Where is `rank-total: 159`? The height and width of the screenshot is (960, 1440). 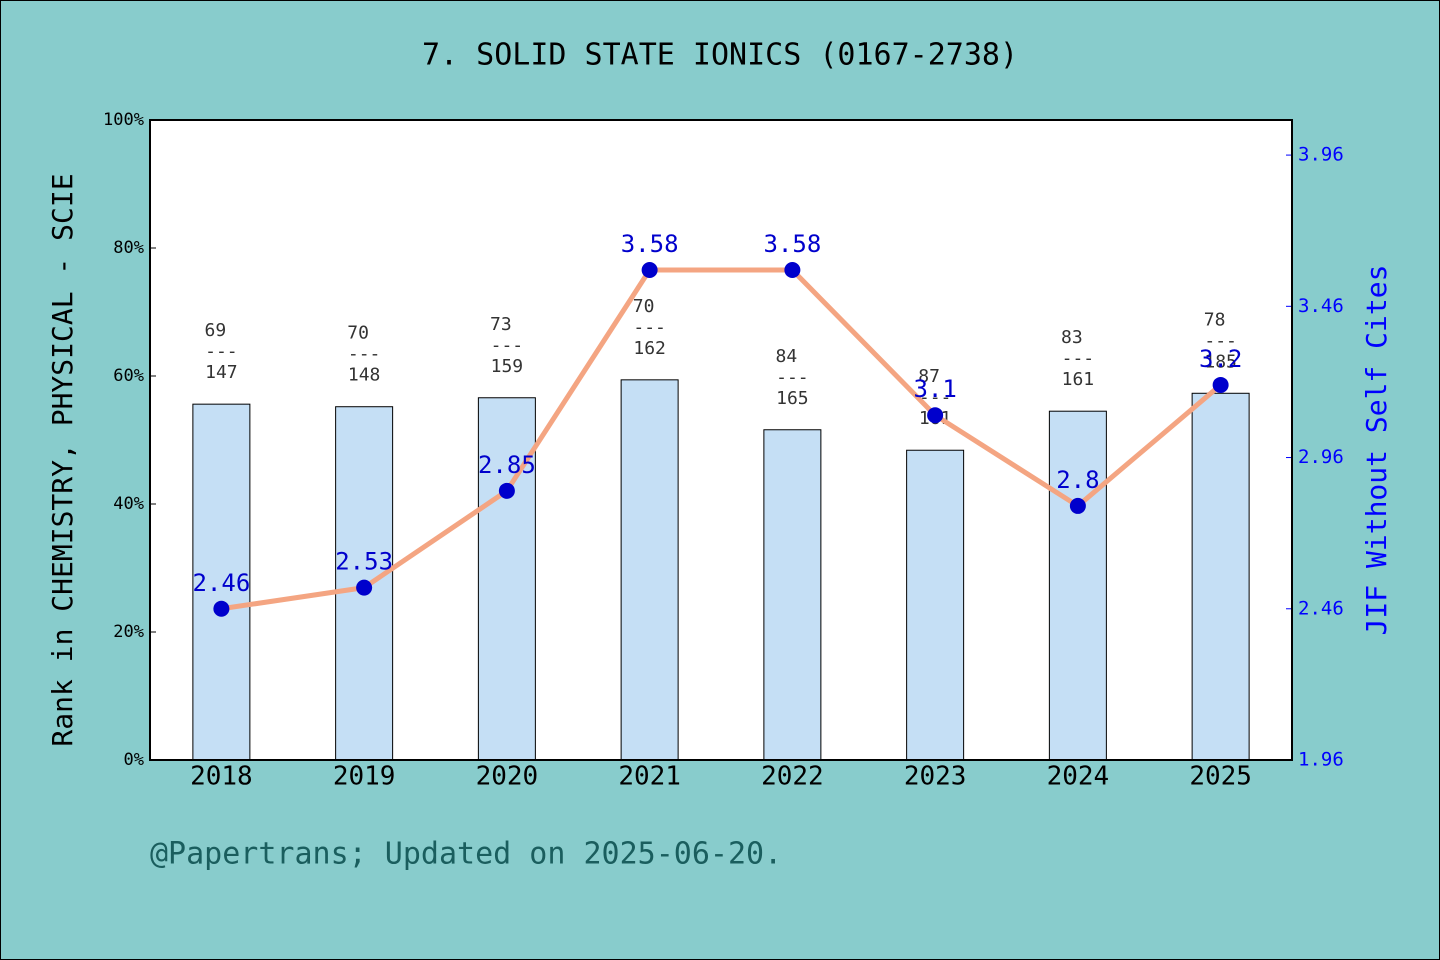 rank-total: 159 is located at coordinates (507, 366).